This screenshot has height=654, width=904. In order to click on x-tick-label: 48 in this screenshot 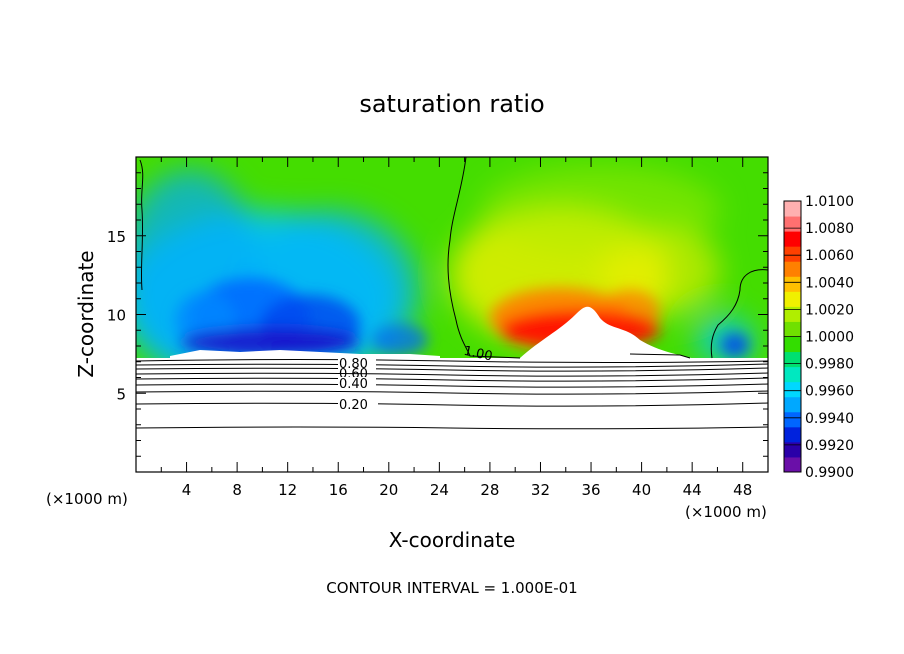, I will do `click(742, 490)`.